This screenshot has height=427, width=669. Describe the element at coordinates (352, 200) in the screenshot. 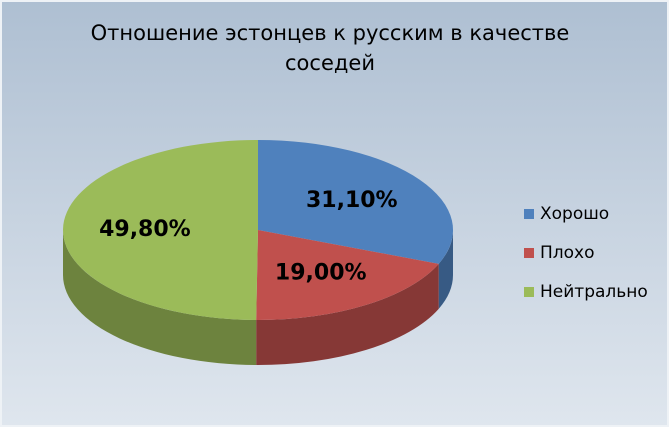

I see `data-label: 31,10%` at that location.